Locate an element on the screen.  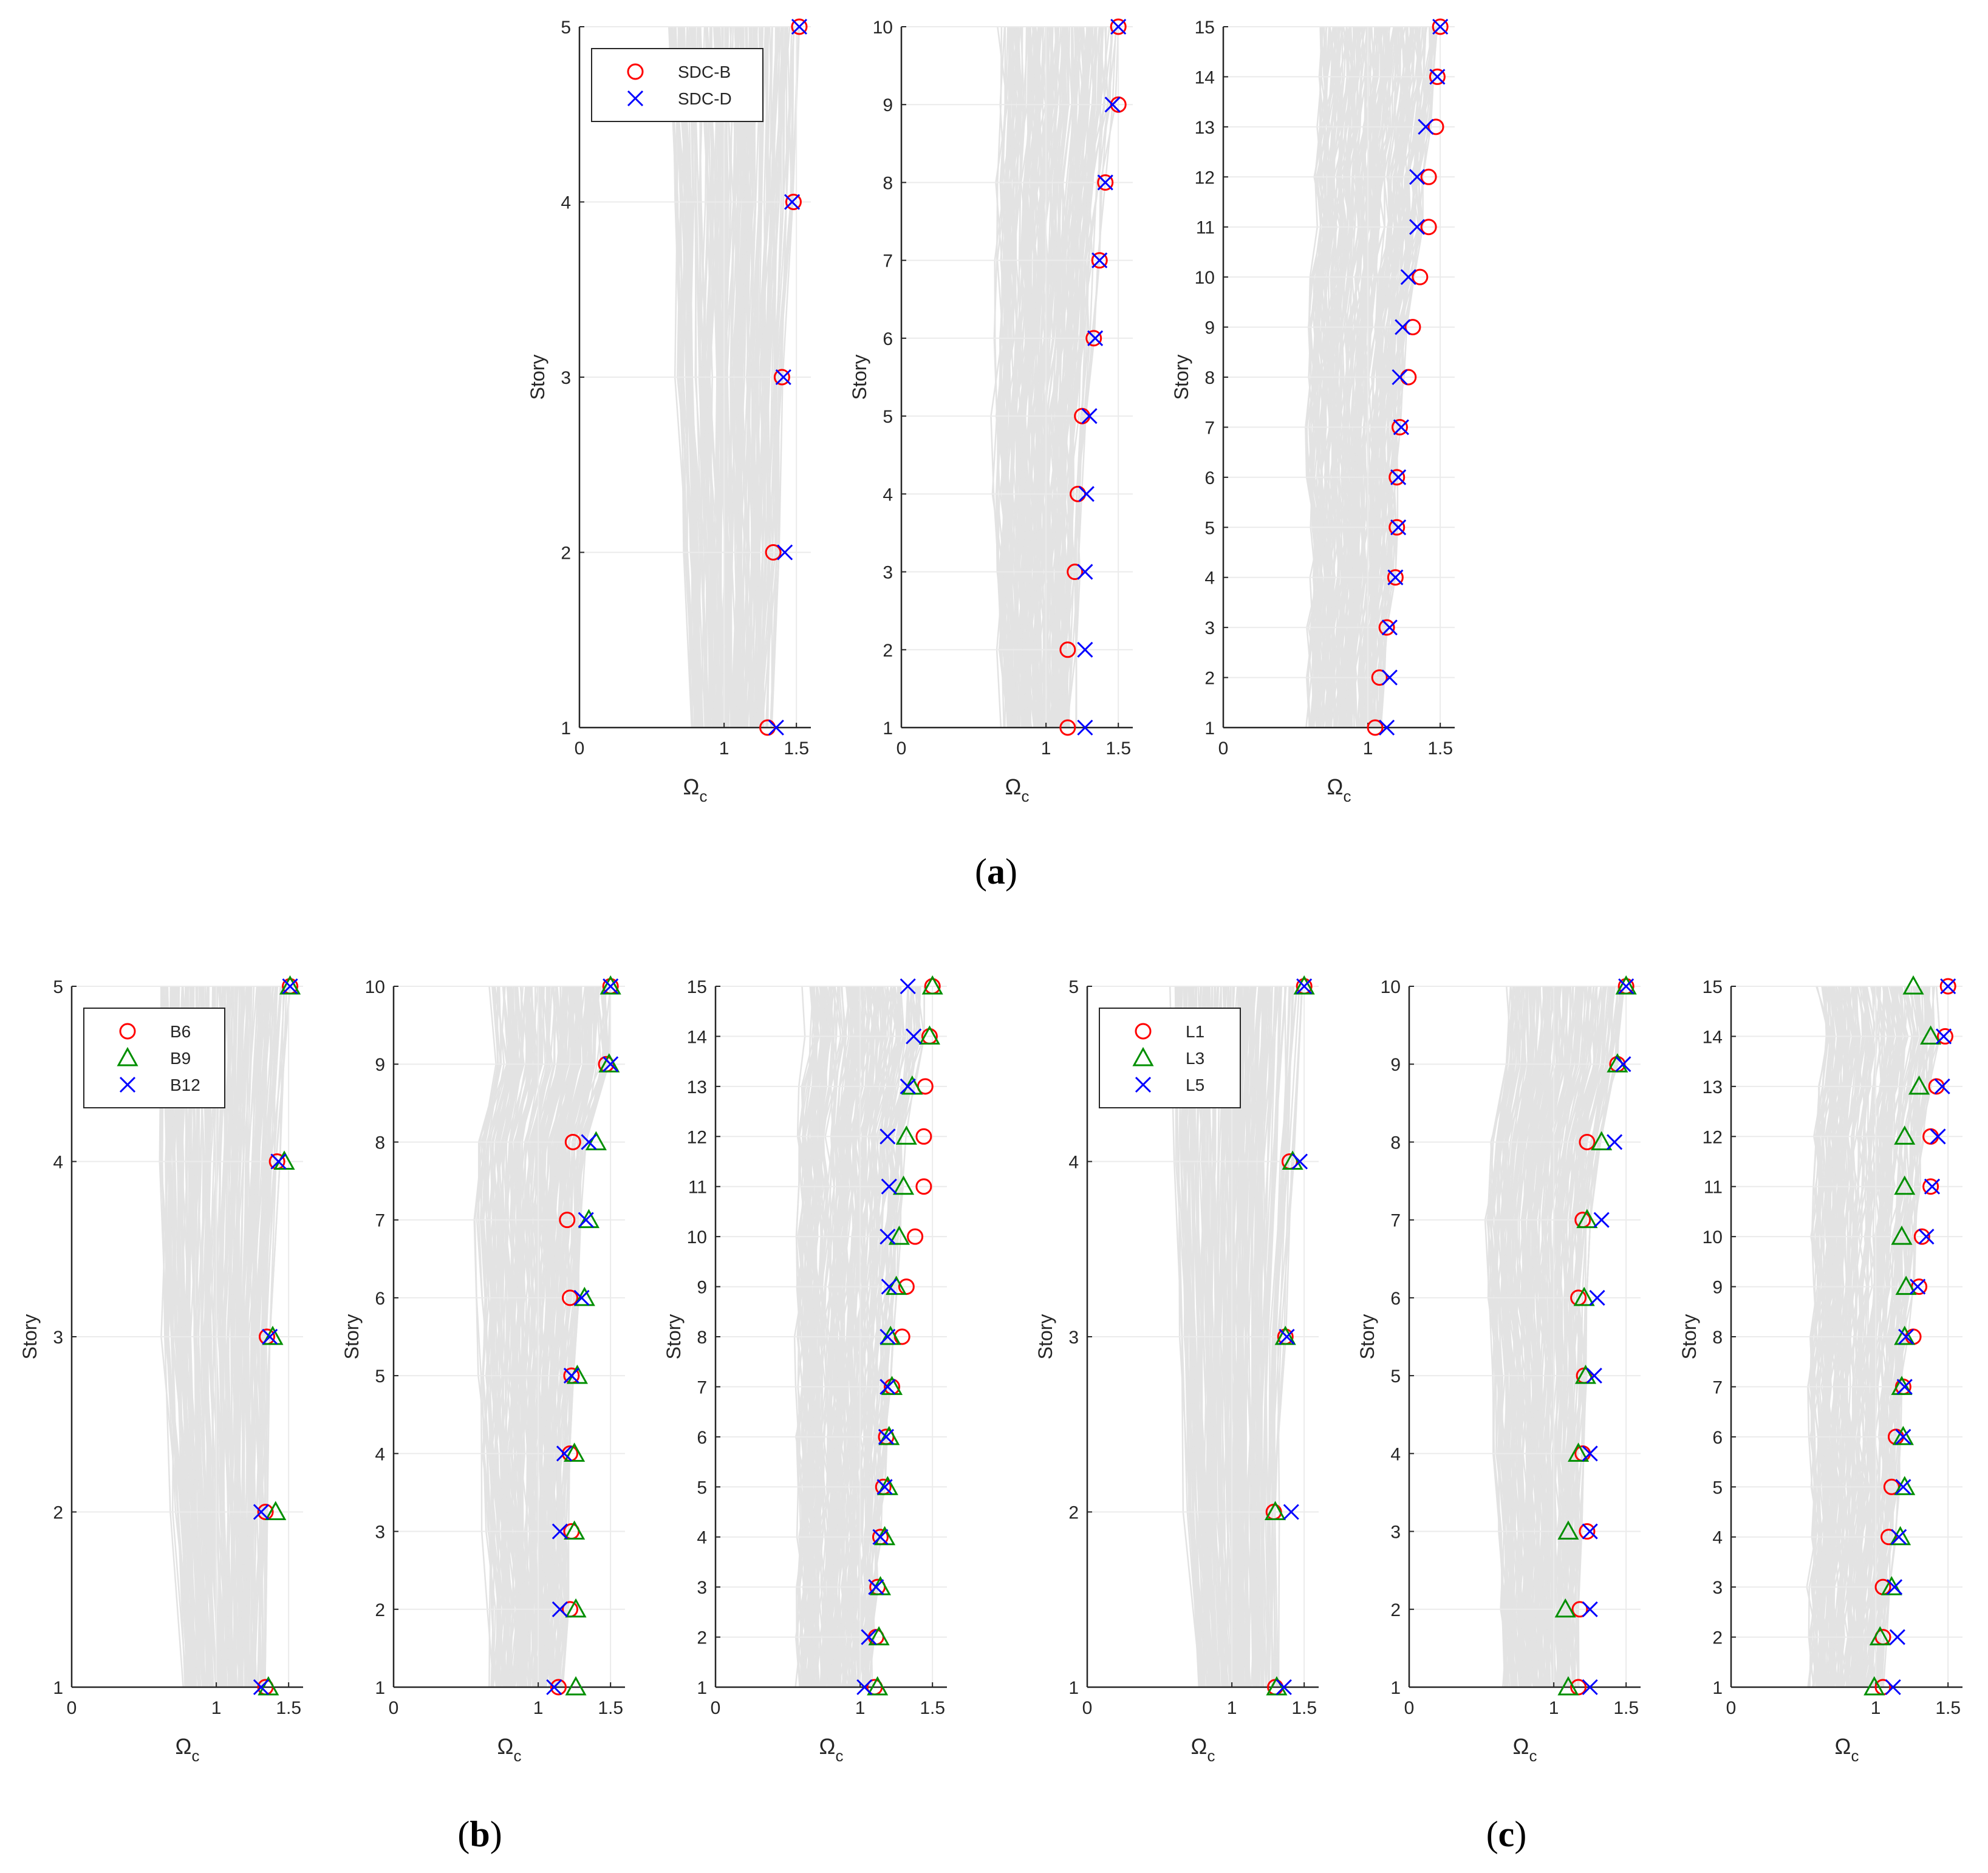
panel-label-a: (a) is located at coordinates (996, 871).